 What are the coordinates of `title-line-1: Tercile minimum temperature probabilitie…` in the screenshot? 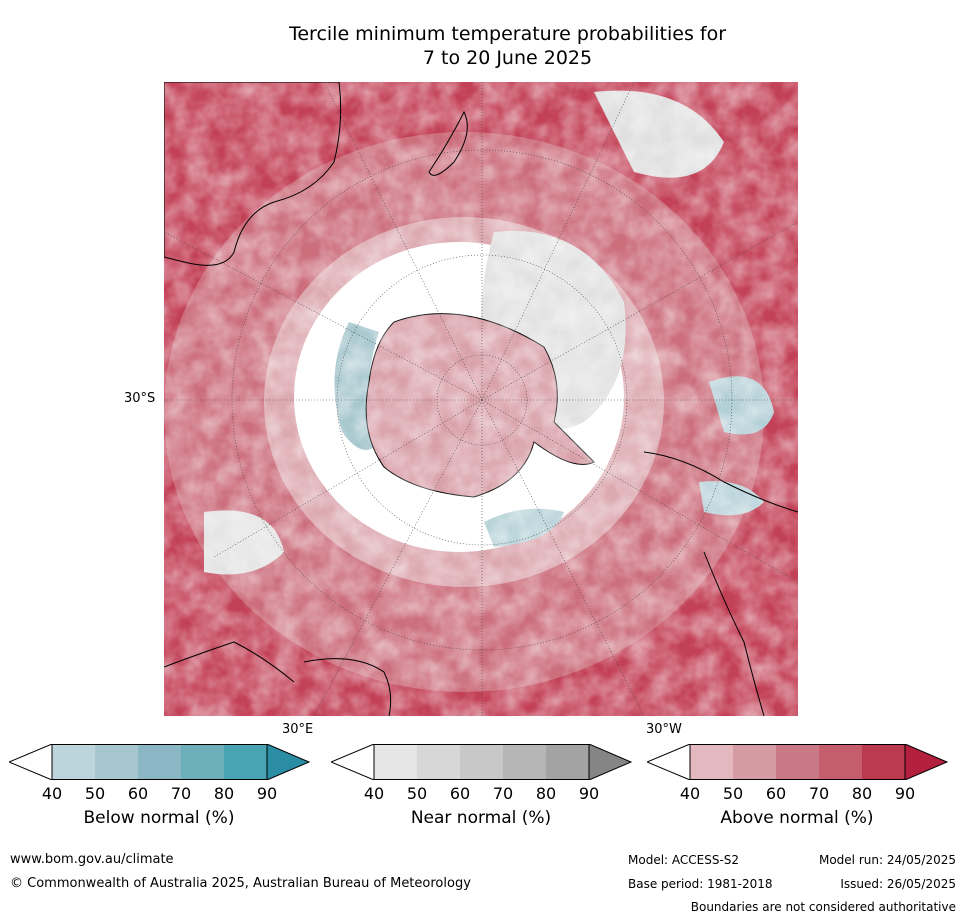 It's located at (507, 34).